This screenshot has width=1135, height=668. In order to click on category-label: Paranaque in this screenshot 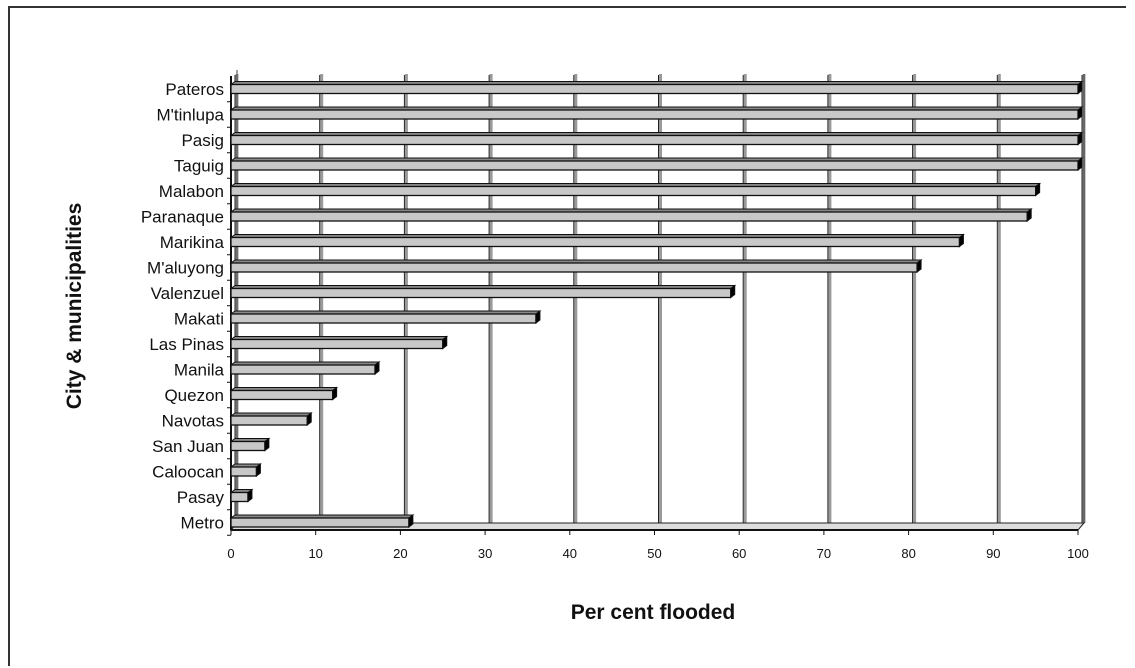, I will do `click(182, 217)`.